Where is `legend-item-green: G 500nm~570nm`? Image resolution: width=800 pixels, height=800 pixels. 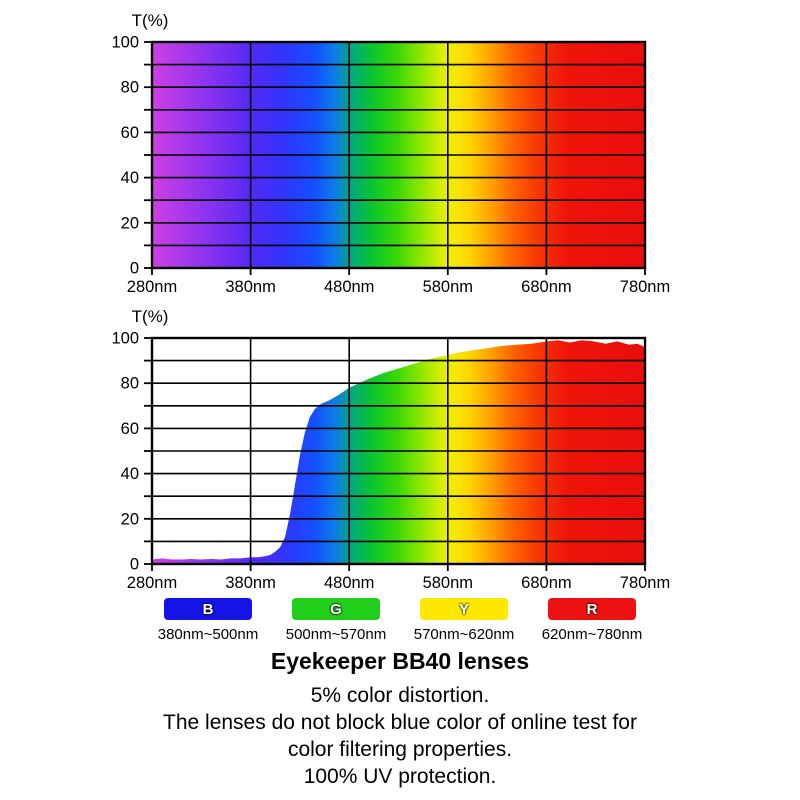 legend-item-green: G 500nm~570nm is located at coordinates (336, 620).